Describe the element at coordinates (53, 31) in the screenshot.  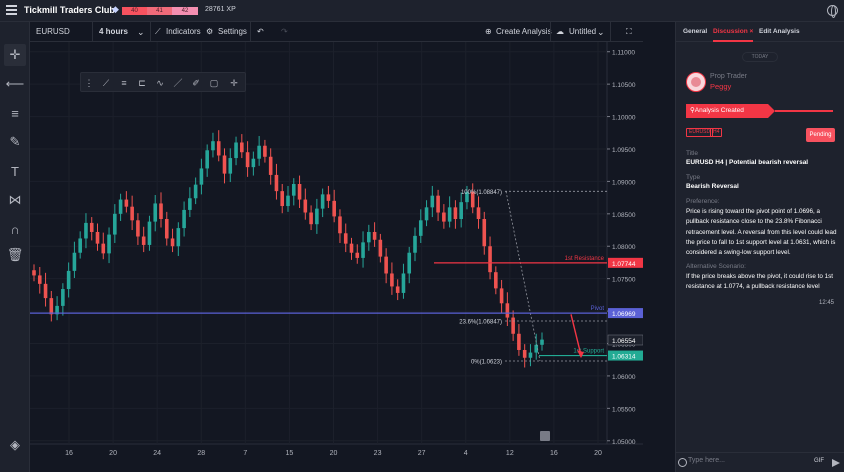
I see `symbol-selector: EURUSD` at that location.